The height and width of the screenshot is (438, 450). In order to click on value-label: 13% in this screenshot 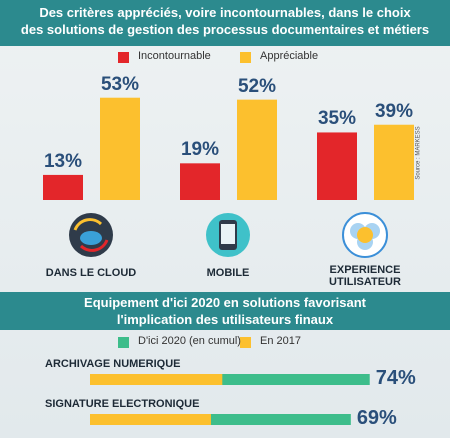, I will do `click(63, 161)`.